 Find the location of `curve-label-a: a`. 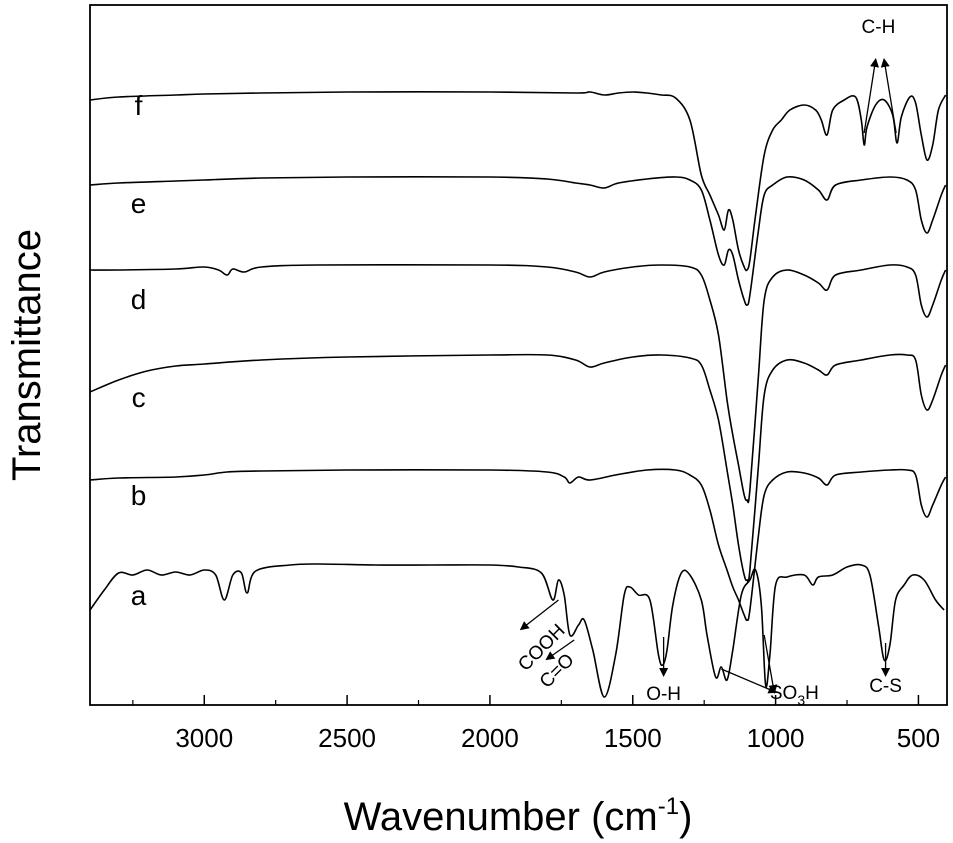

curve-label-a: a is located at coordinates (139, 595).